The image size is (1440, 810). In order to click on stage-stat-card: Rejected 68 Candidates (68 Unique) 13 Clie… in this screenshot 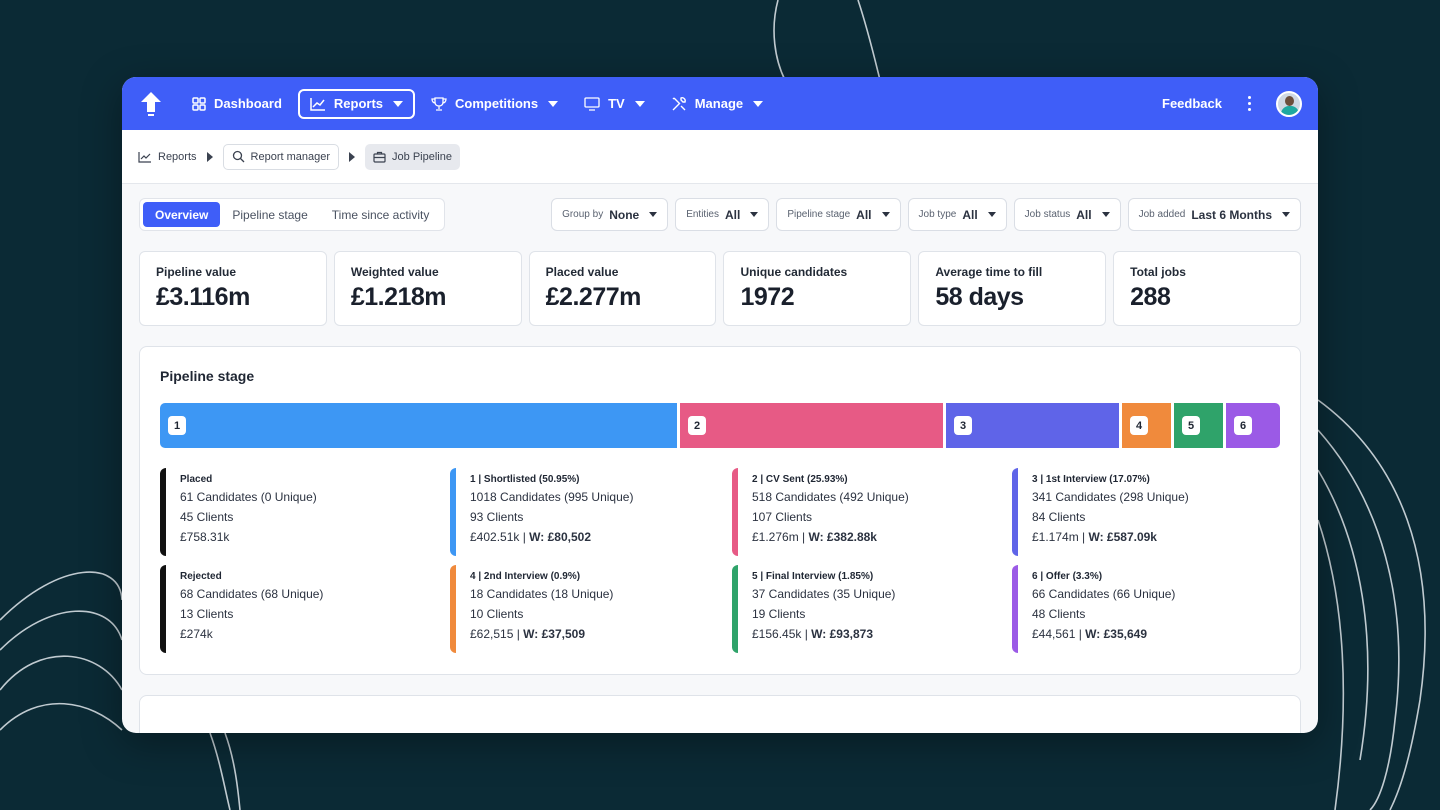, I will do `click(290, 609)`.